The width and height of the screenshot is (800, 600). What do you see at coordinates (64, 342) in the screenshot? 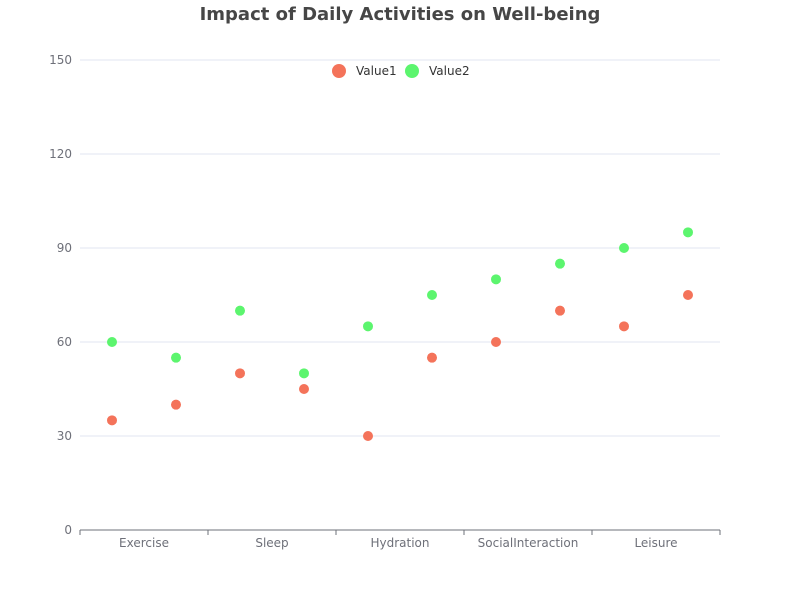
I see `y-tick-label: 60` at bounding box center [64, 342].